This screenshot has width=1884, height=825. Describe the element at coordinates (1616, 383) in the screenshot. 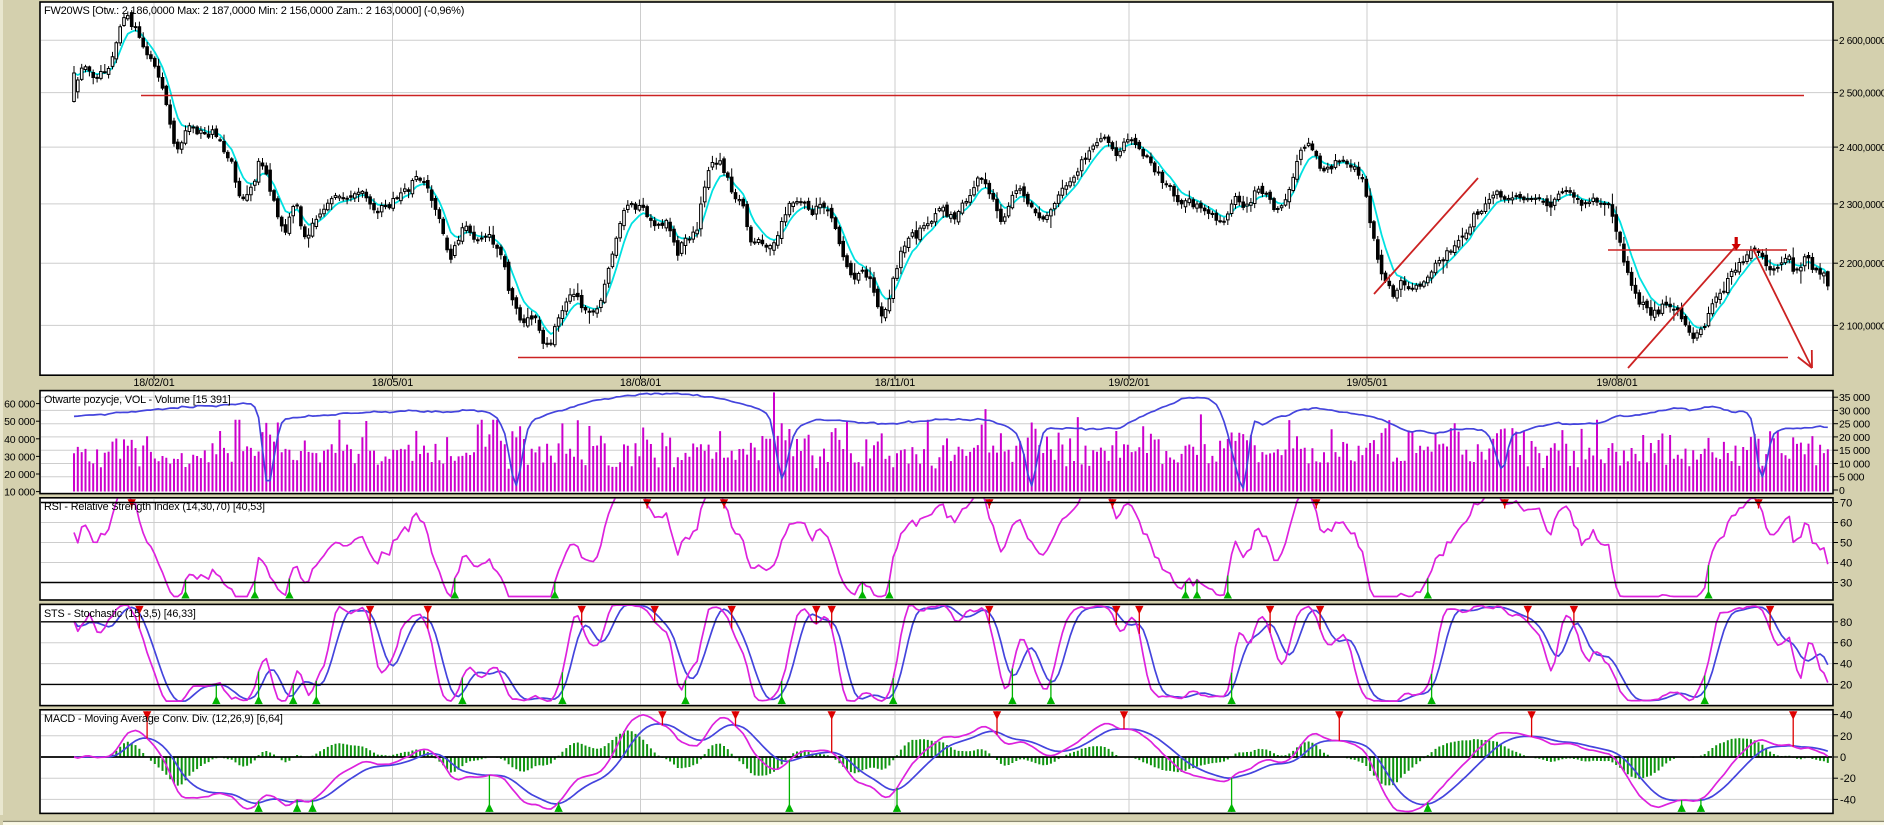

I see `svg-text: 19/08/01` at that location.